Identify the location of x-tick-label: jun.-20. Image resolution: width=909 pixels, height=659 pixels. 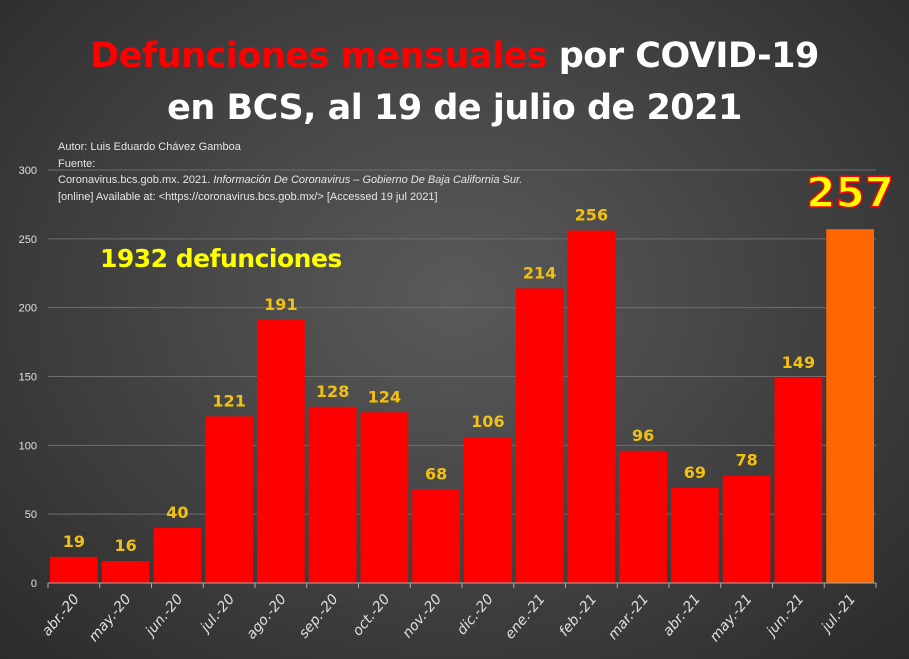
(163, 615).